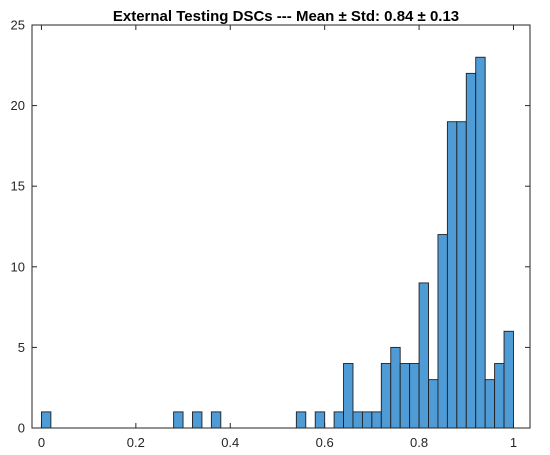 The height and width of the screenshot is (455, 550). I want to click on x-tick-label: 1, so click(513, 442).